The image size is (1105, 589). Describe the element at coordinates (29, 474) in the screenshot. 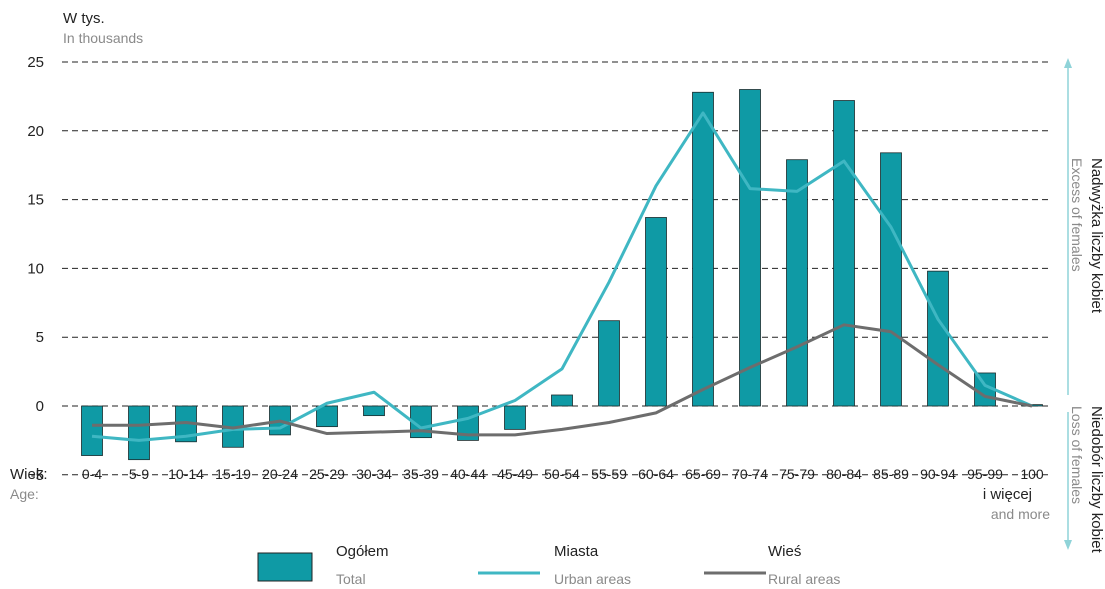

I see `x-axis-title: Wiek:` at that location.